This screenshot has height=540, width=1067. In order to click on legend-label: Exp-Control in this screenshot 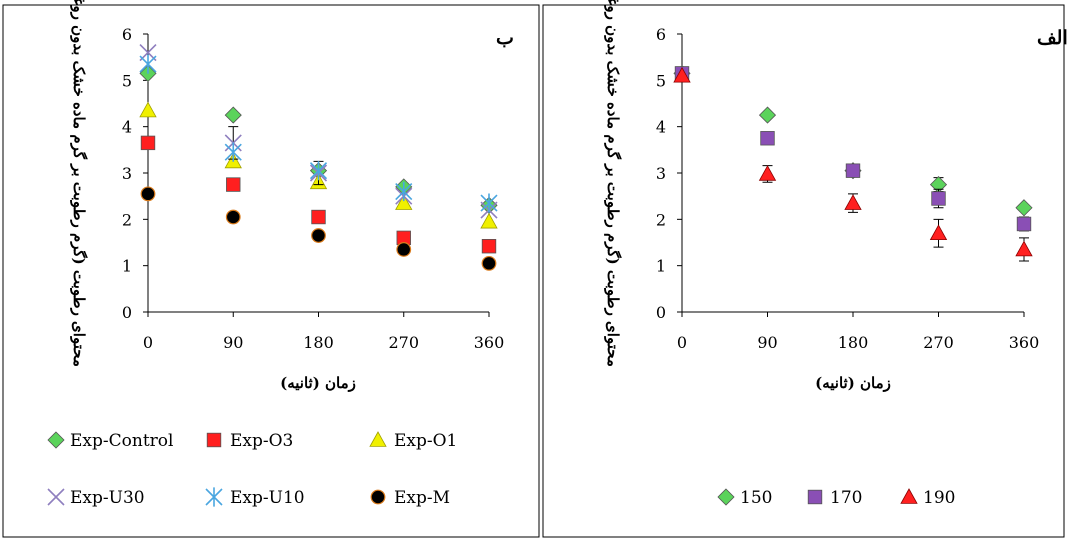, I will do `click(121, 441)`.